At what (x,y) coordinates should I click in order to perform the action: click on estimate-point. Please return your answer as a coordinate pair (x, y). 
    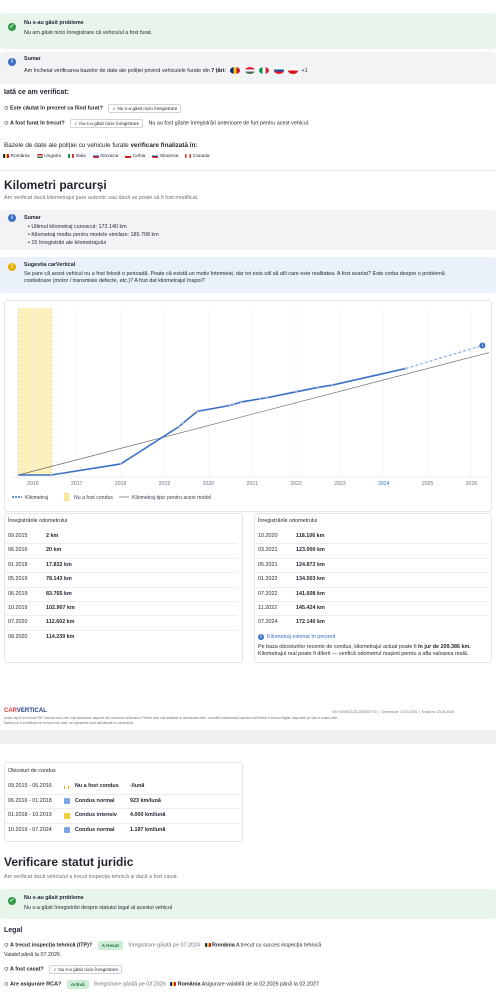
    Looking at the image, I should click on (482, 345).